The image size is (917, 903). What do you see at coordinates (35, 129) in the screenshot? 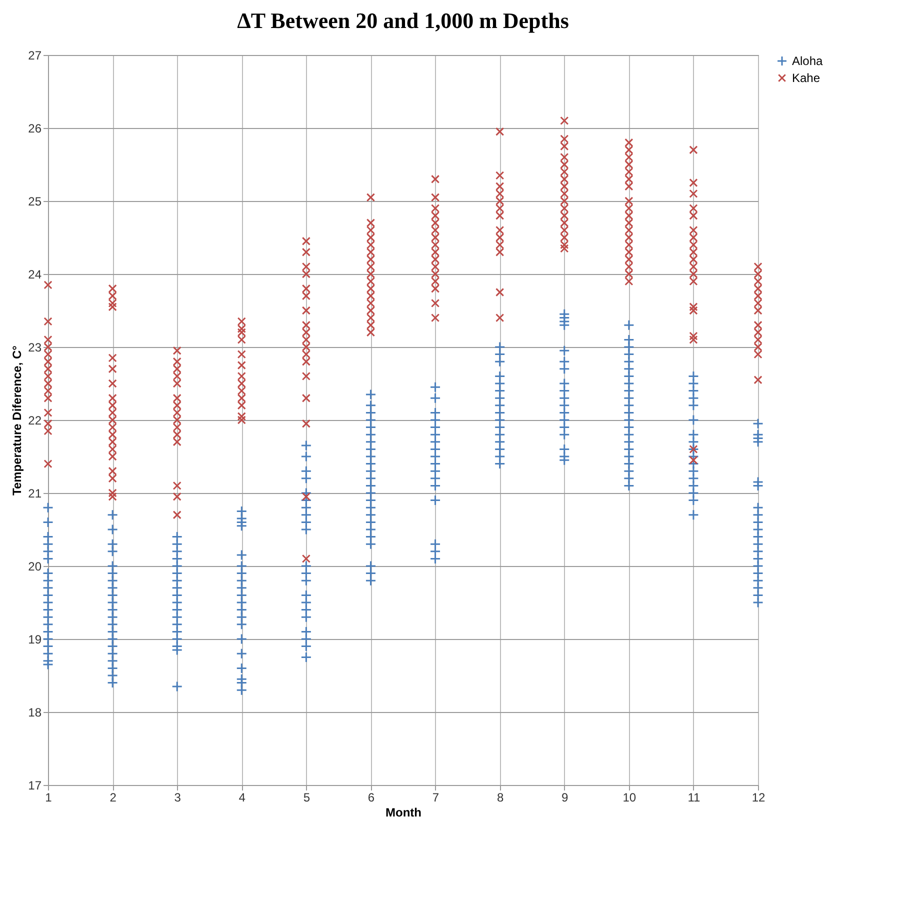
I see `y-tick-label: 26` at bounding box center [35, 129].